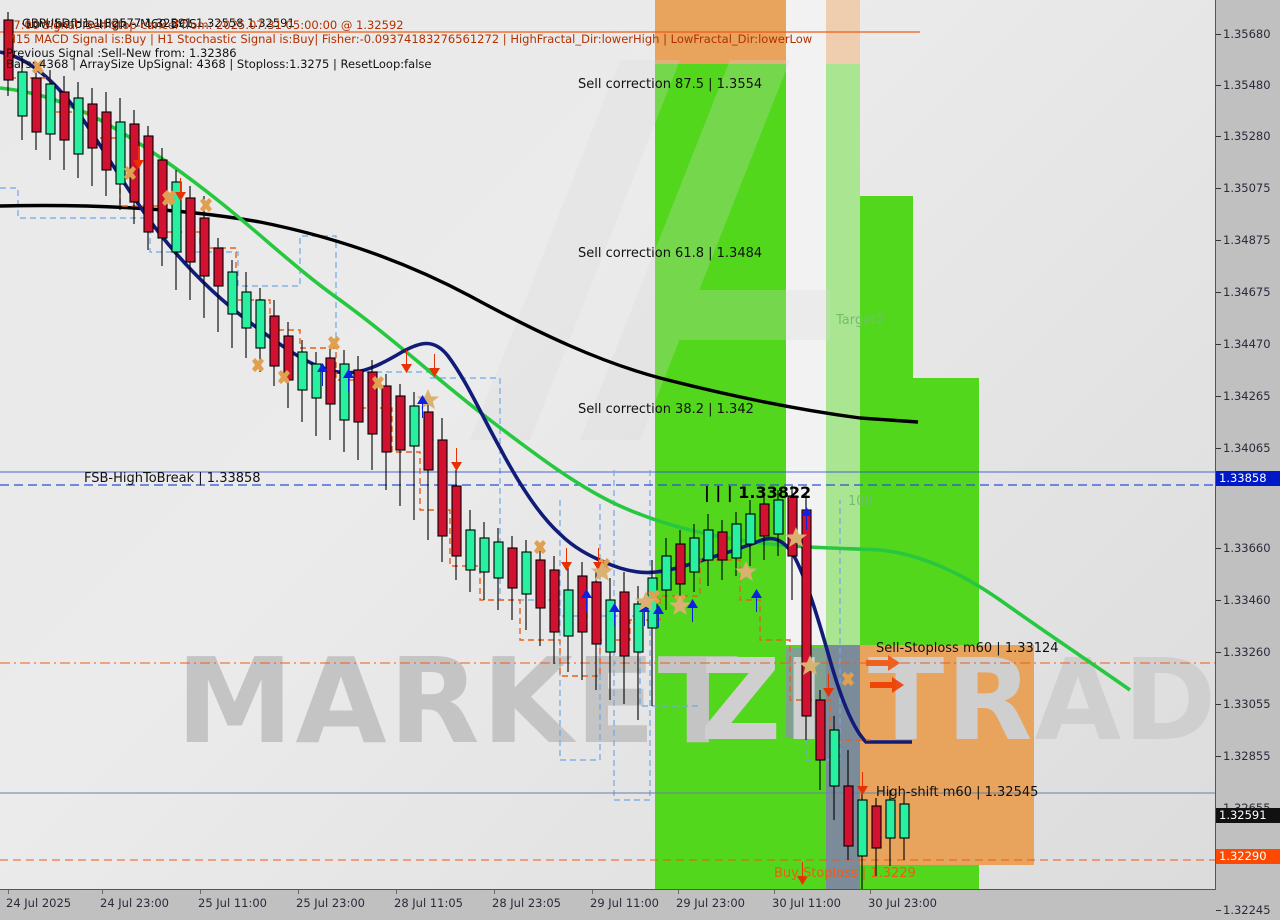  Describe the element at coordinates (670, 84) in the screenshot. I see `annotation-sell-correction-875: Sell correction 87.5 | 1.3554` at that location.